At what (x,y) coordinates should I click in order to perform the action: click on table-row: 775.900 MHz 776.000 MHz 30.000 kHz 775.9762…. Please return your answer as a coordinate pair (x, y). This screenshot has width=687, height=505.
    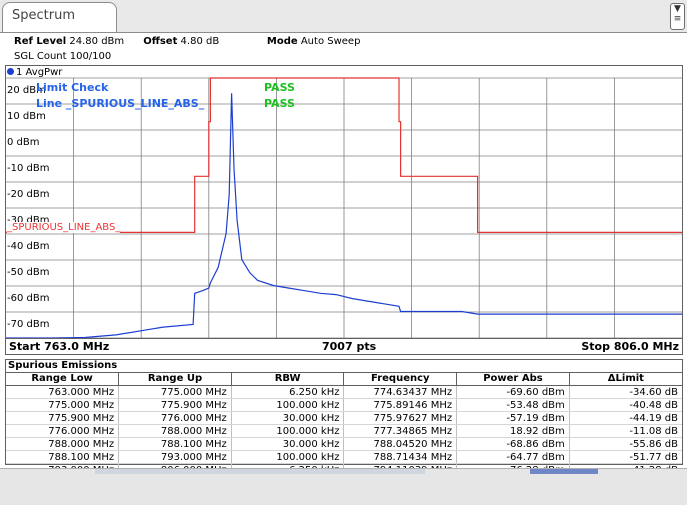
    Looking at the image, I should click on (344, 418).